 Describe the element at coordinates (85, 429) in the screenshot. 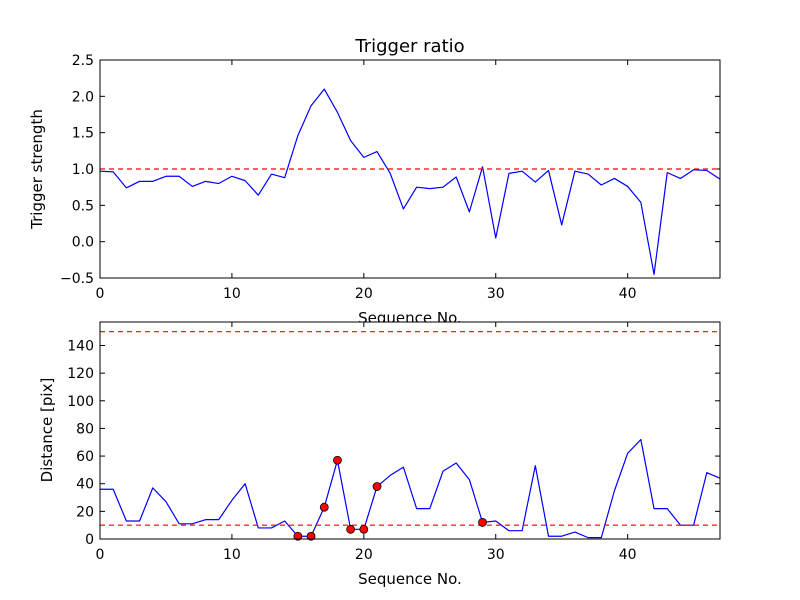

I see `y-tick-label: 80` at that location.